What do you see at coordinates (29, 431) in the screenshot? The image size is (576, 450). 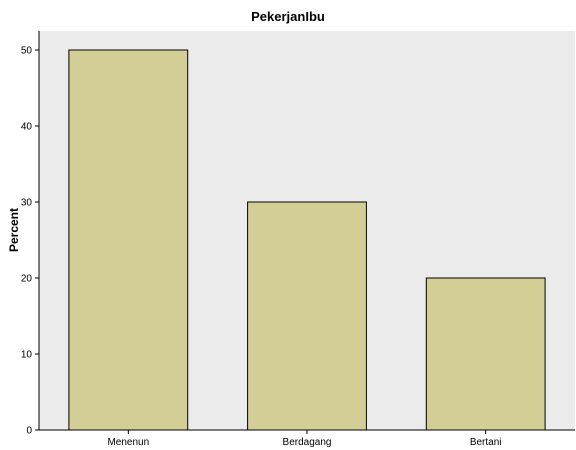 I see `y-tick-label: 0` at bounding box center [29, 431].